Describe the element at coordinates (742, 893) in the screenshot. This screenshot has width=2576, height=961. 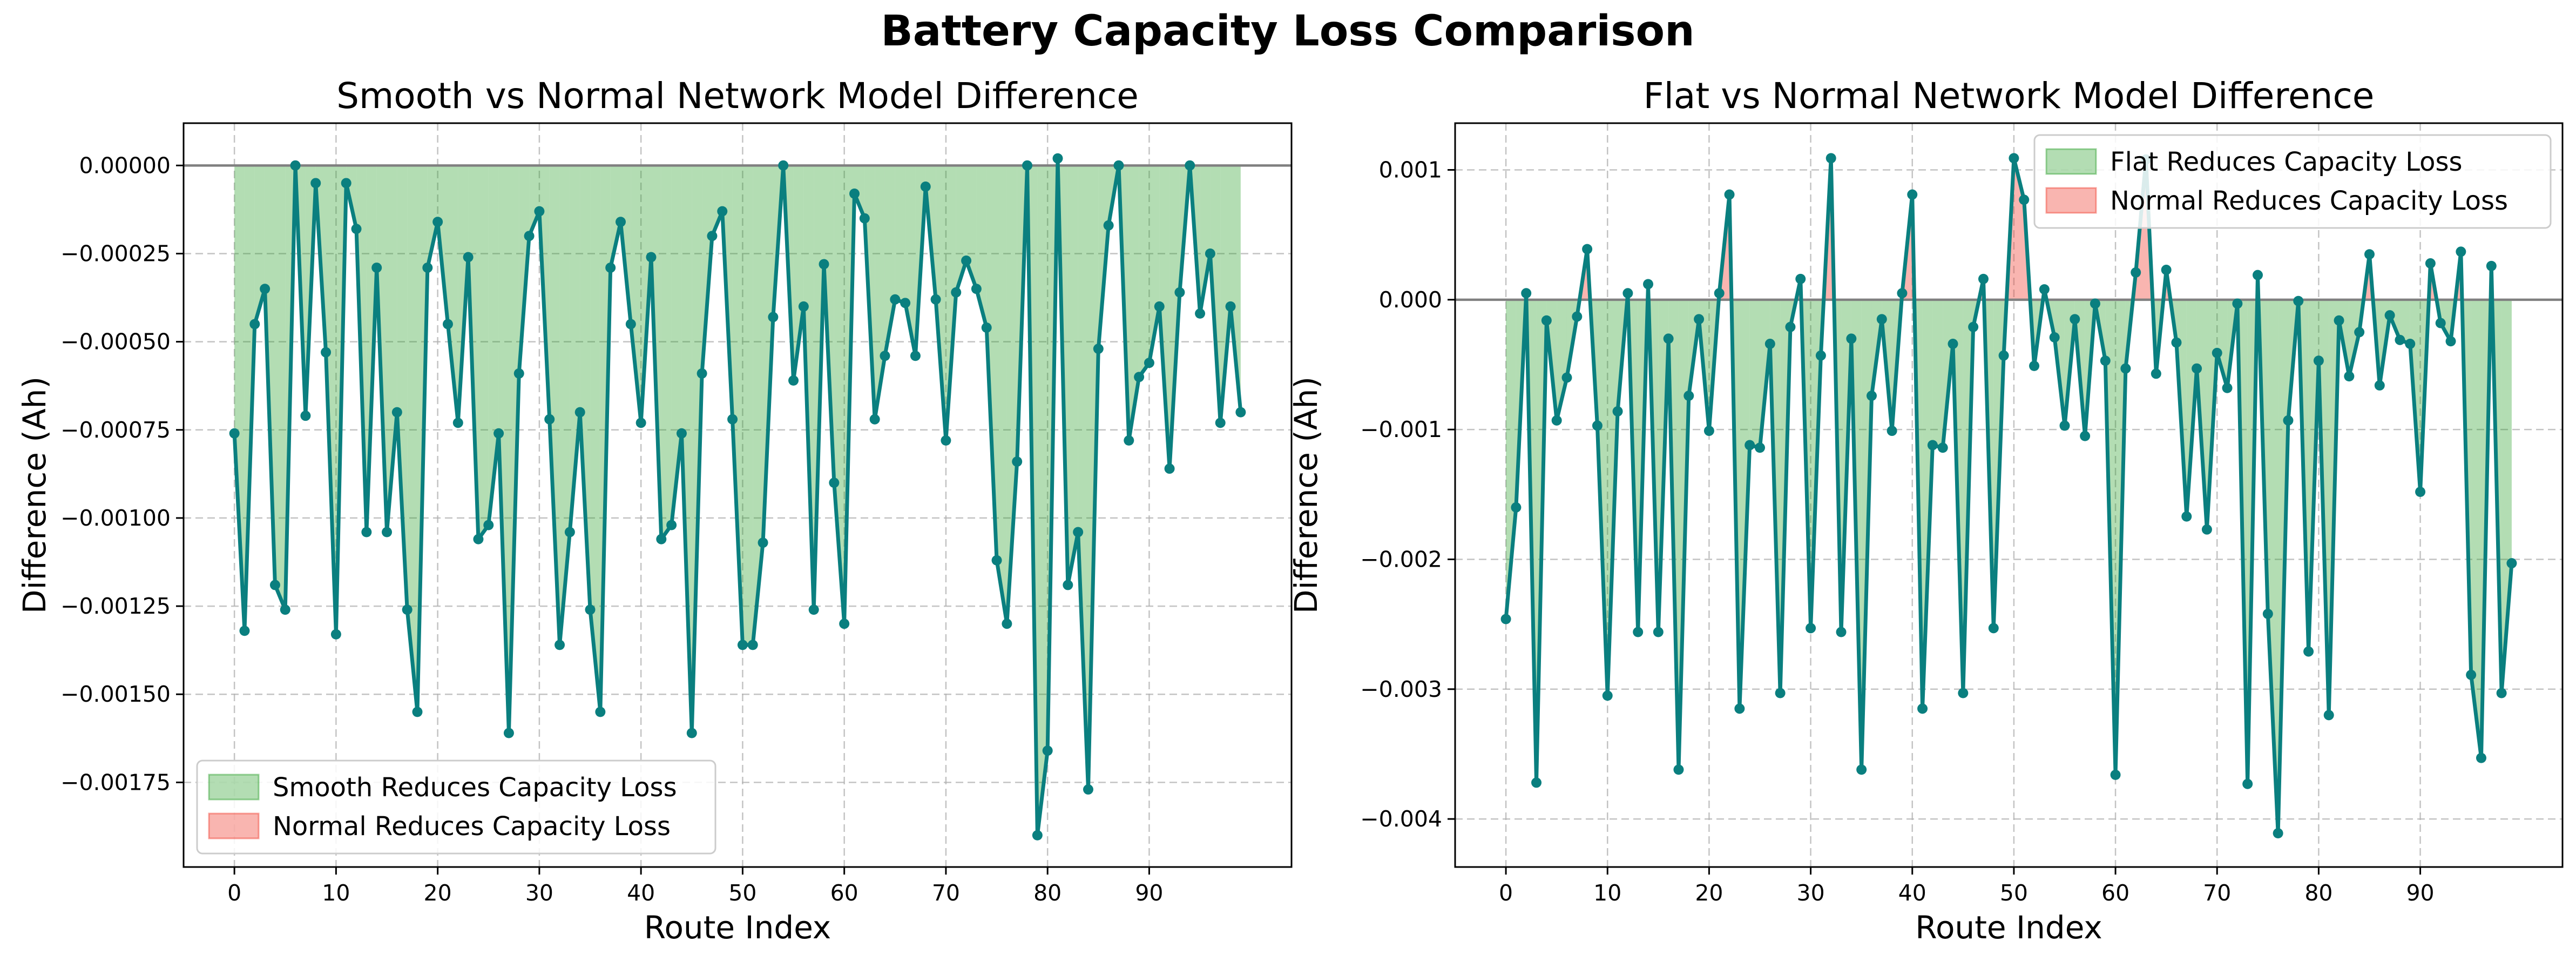
I see `left-x-tick-label: 50` at that location.